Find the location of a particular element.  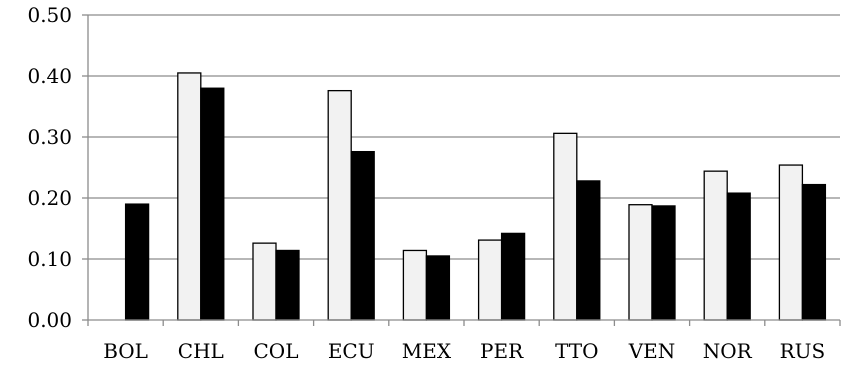

bar-series1-chl is located at coordinates (189, 196).